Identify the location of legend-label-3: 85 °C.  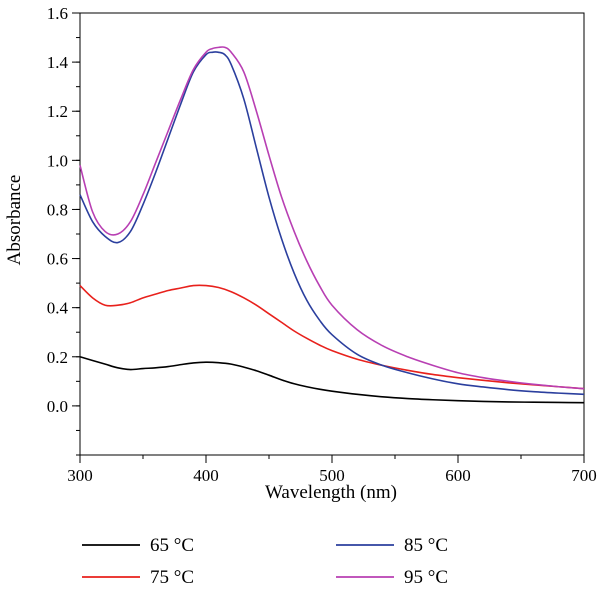
(426, 545).